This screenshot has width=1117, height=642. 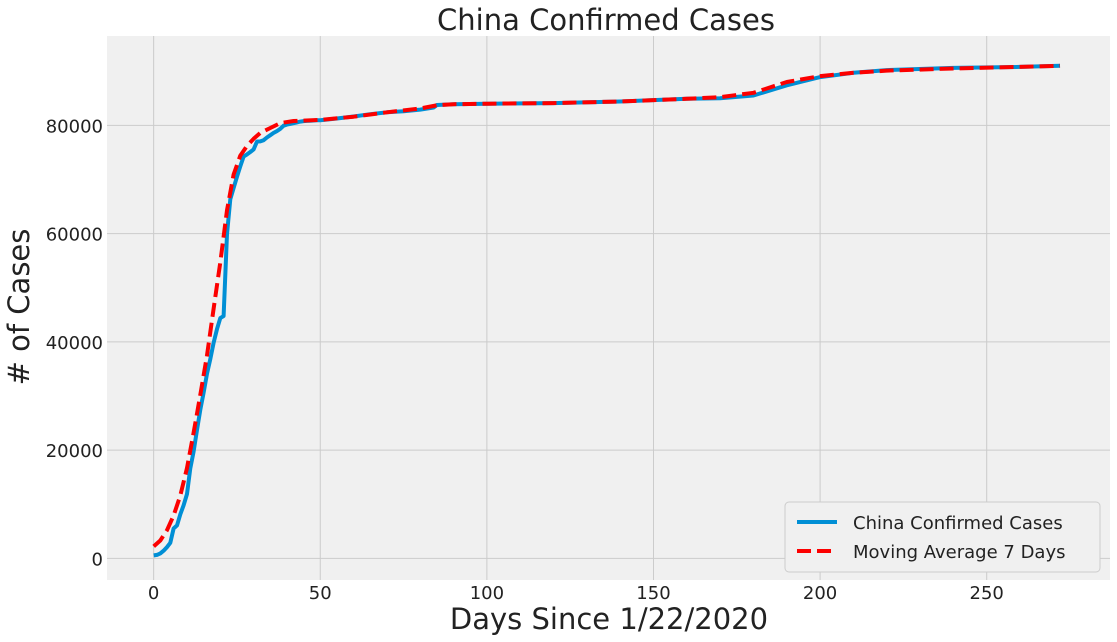 I want to click on y-tick-label: 40000, so click(x=74, y=343).